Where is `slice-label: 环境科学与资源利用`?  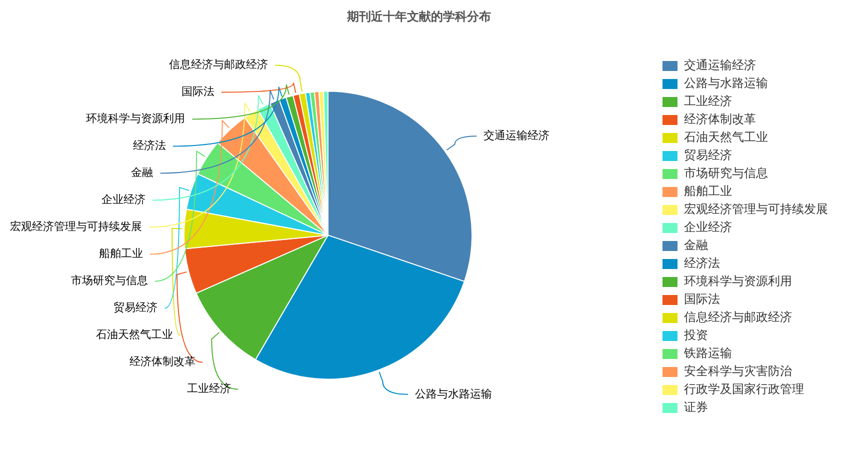
slice-label: 环境科学与资源利用 is located at coordinates (136, 119).